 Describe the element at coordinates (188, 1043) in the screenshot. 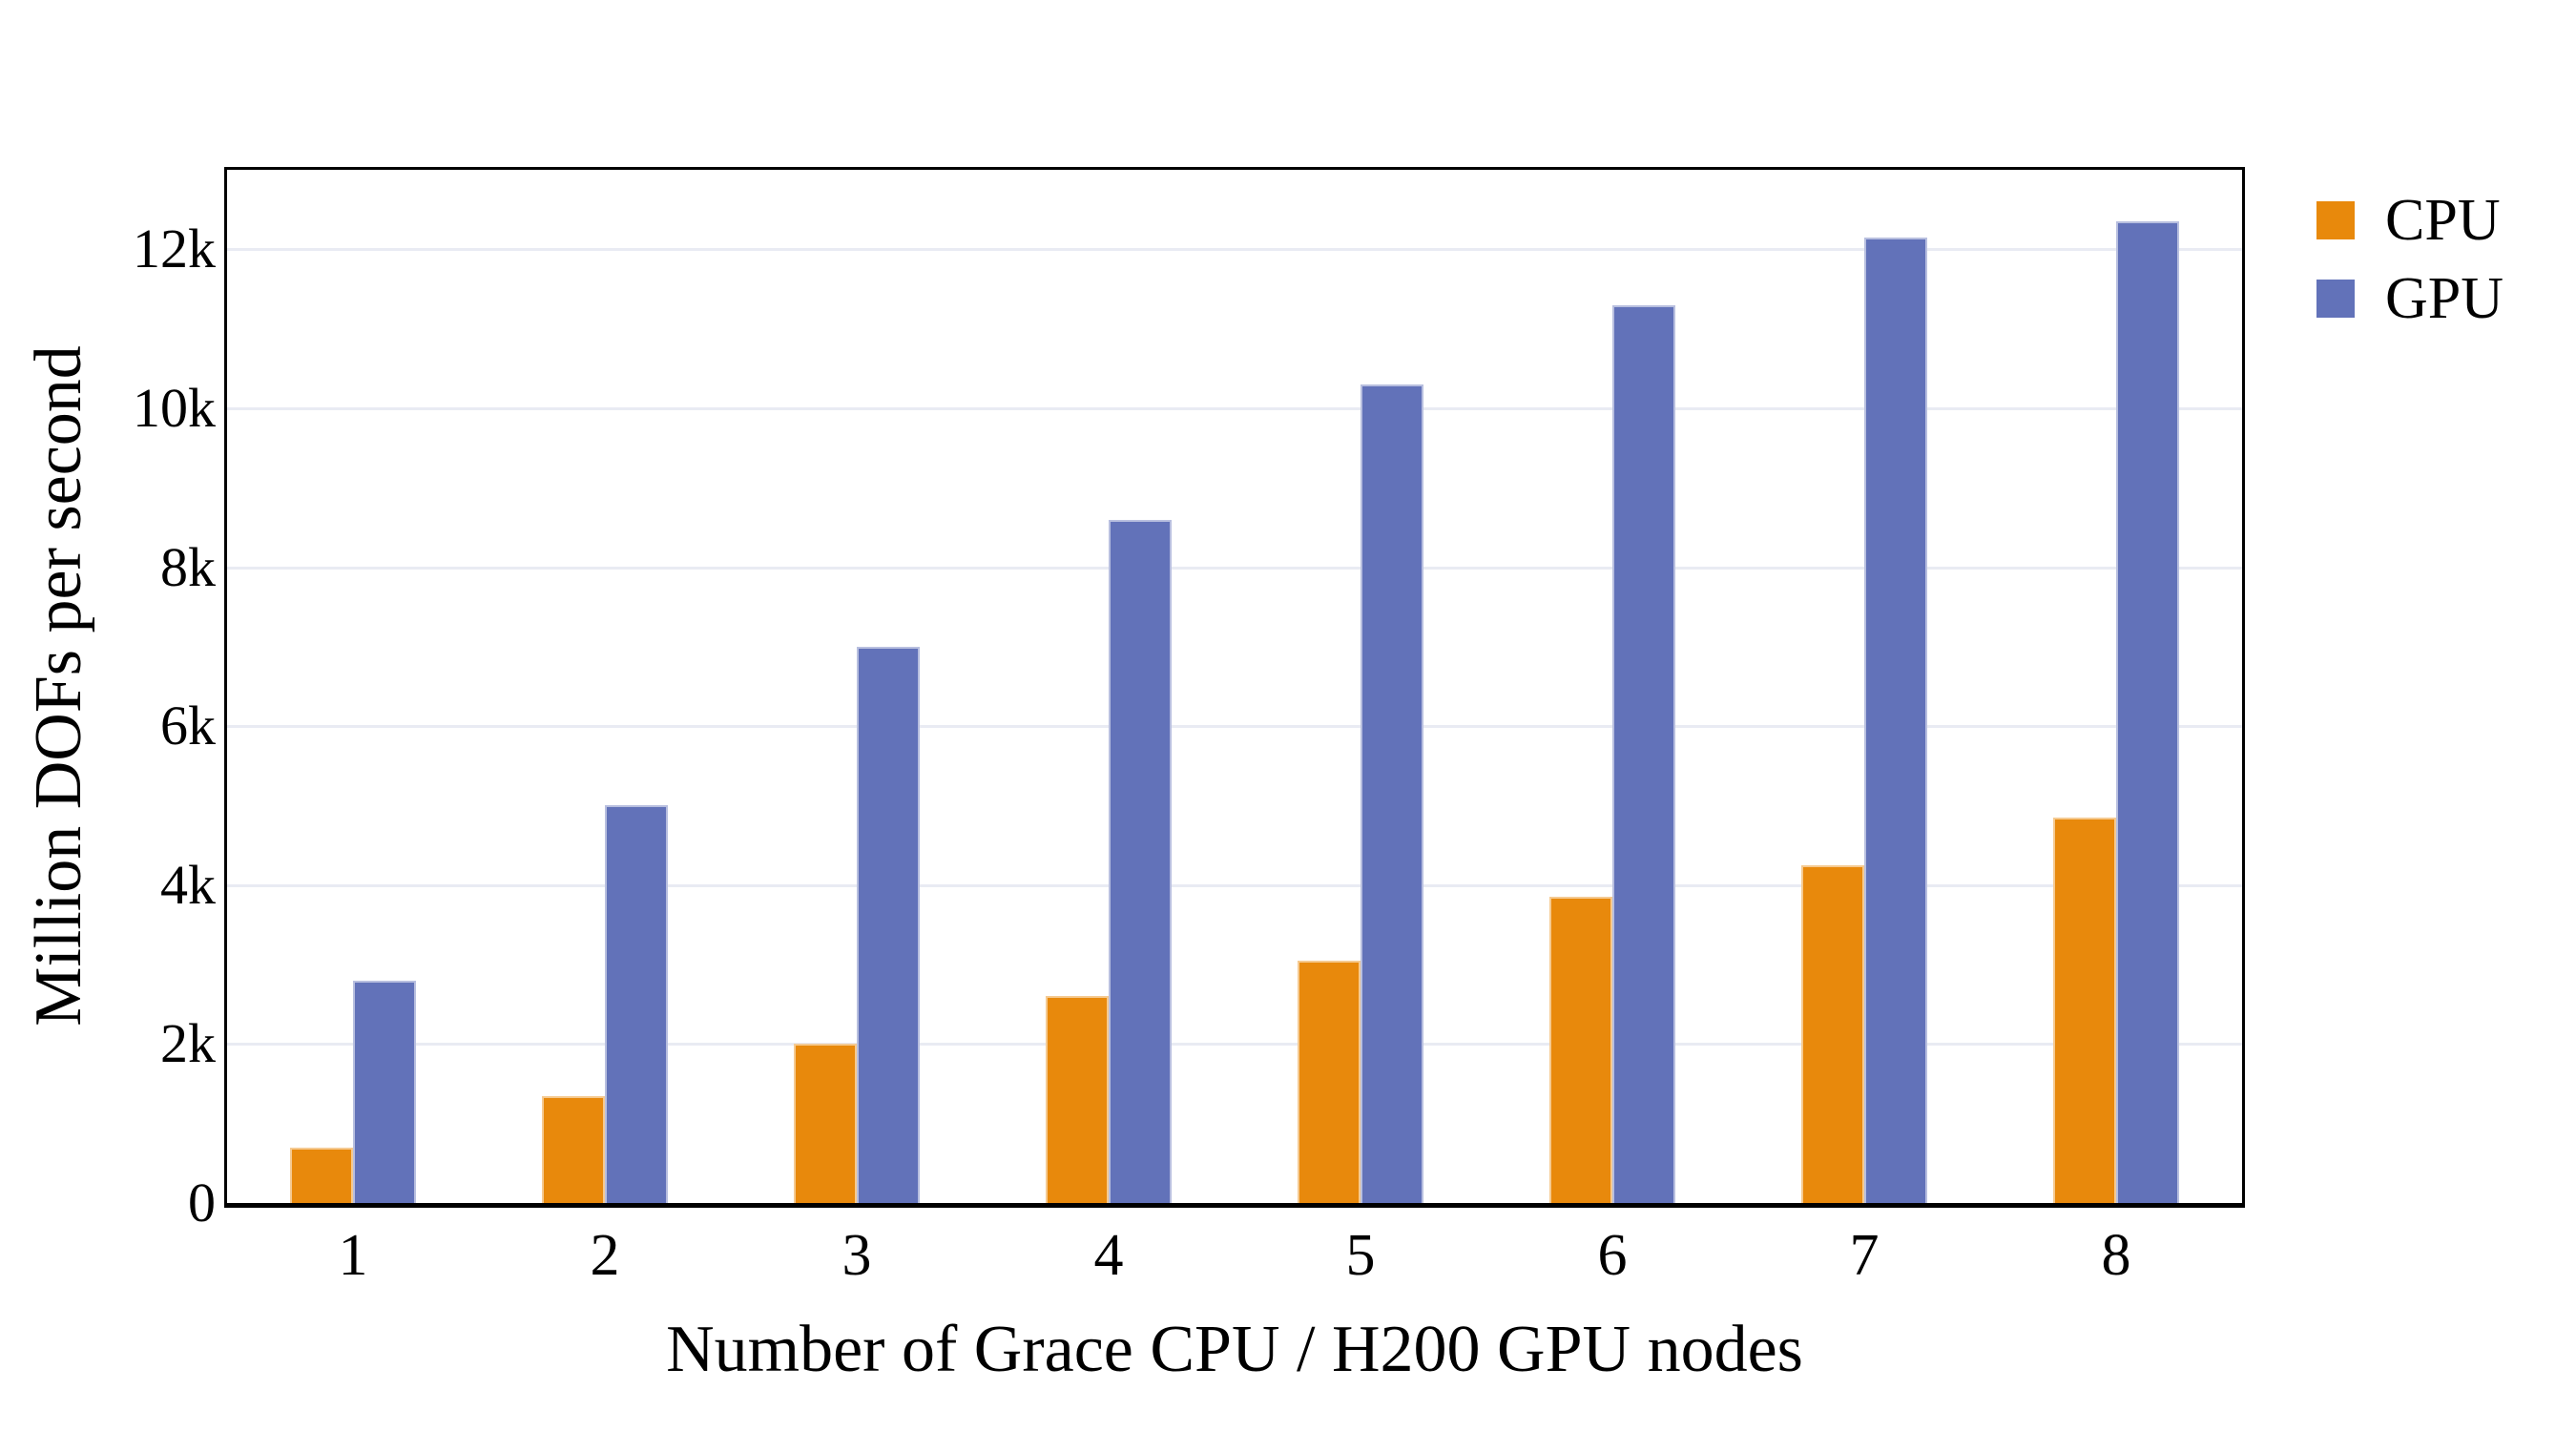

I see `y-tick-label-2k: 2k` at that location.